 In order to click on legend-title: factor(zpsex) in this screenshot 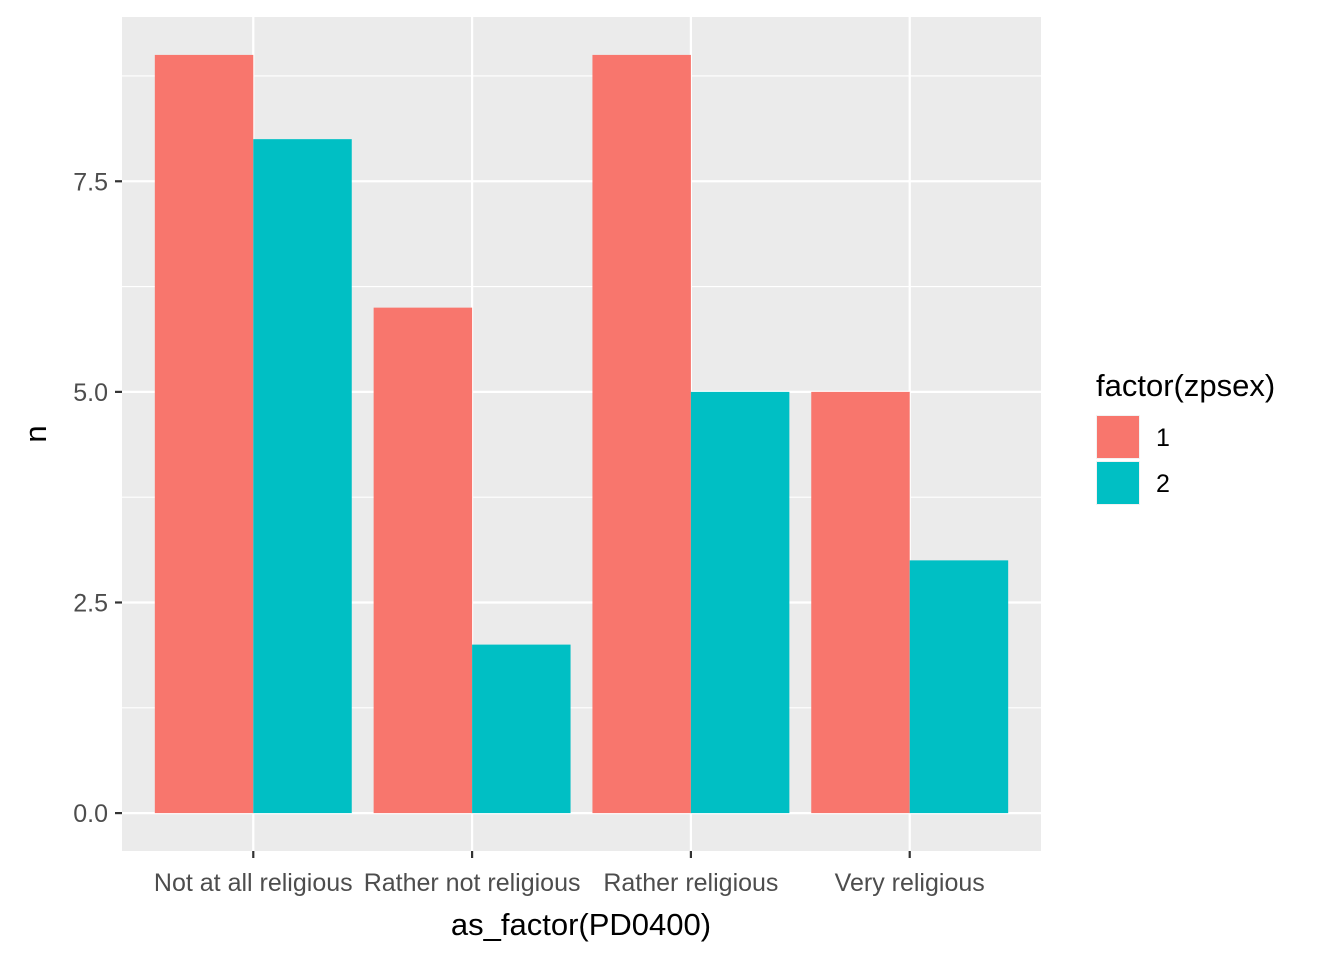, I will do `click(1185, 385)`.